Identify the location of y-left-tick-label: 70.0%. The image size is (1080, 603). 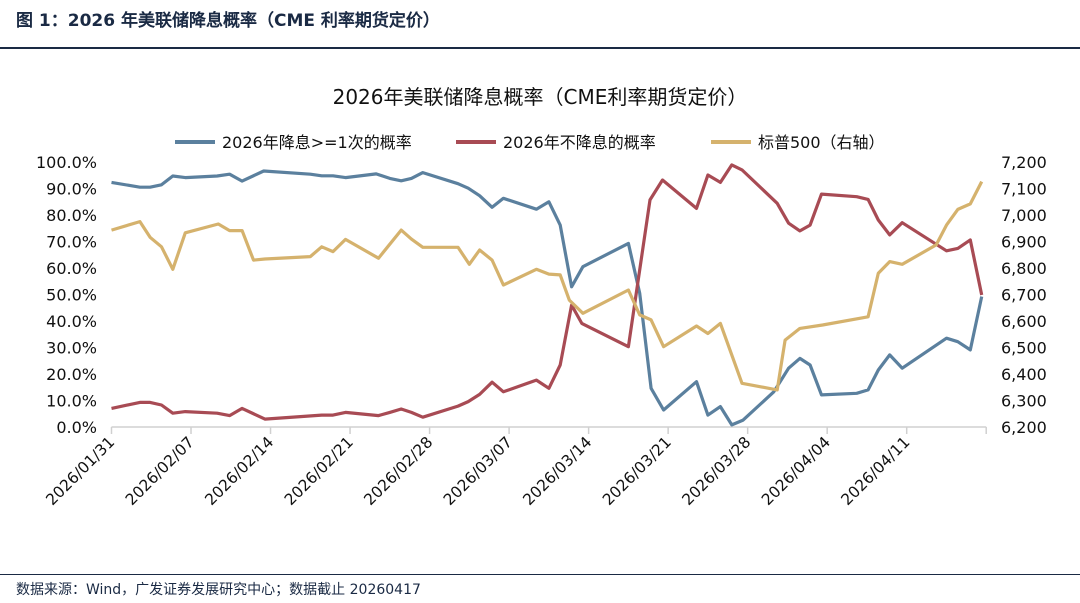
(71, 242).